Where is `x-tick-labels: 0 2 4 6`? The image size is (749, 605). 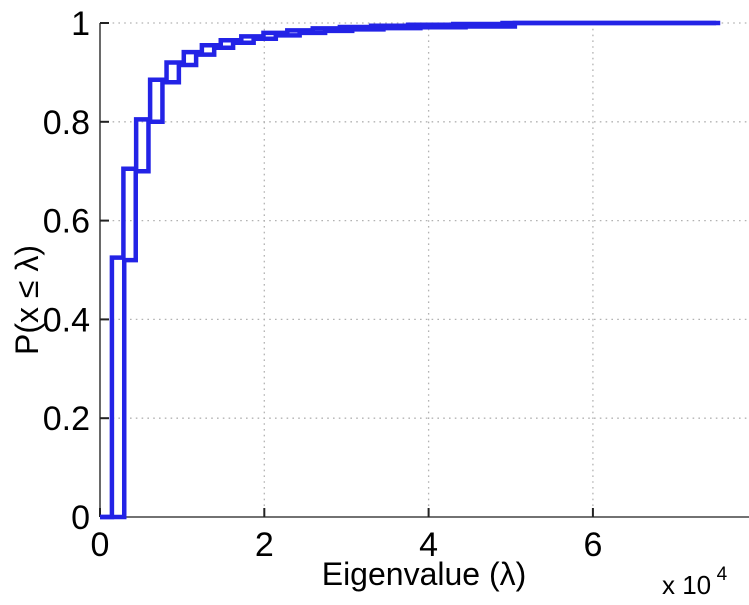
x-tick-labels: 0 2 4 6 is located at coordinates (347, 545).